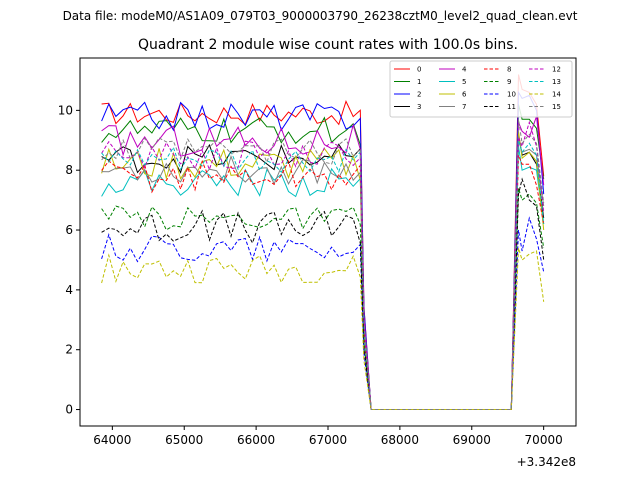 The height and width of the screenshot is (480, 640). I want to click on y-tick-label: 6, so click(69, 230).